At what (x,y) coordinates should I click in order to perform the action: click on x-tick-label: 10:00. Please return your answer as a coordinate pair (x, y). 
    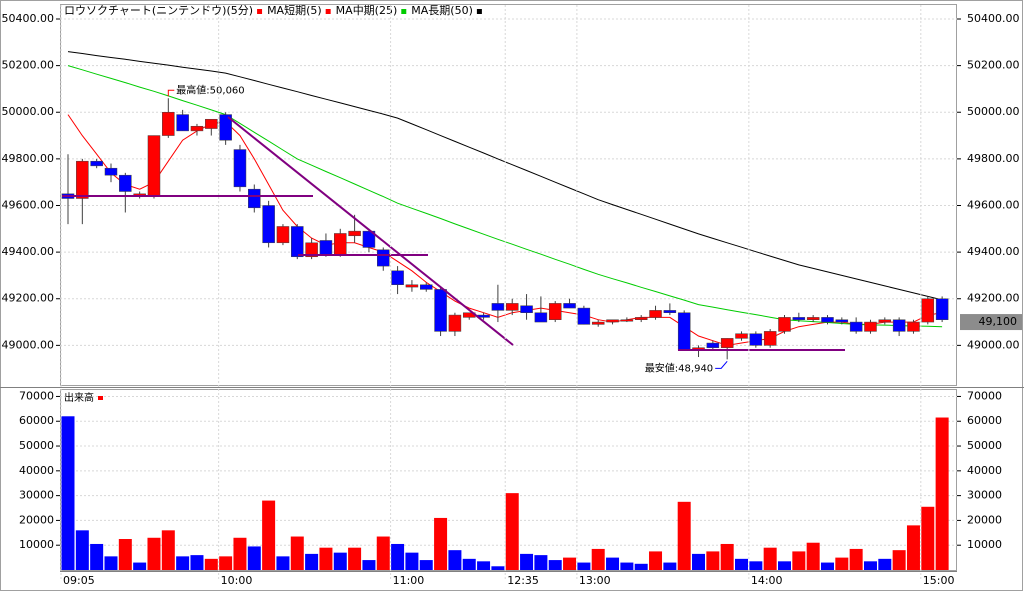
    Looking at the image, I should click on (237, 580).